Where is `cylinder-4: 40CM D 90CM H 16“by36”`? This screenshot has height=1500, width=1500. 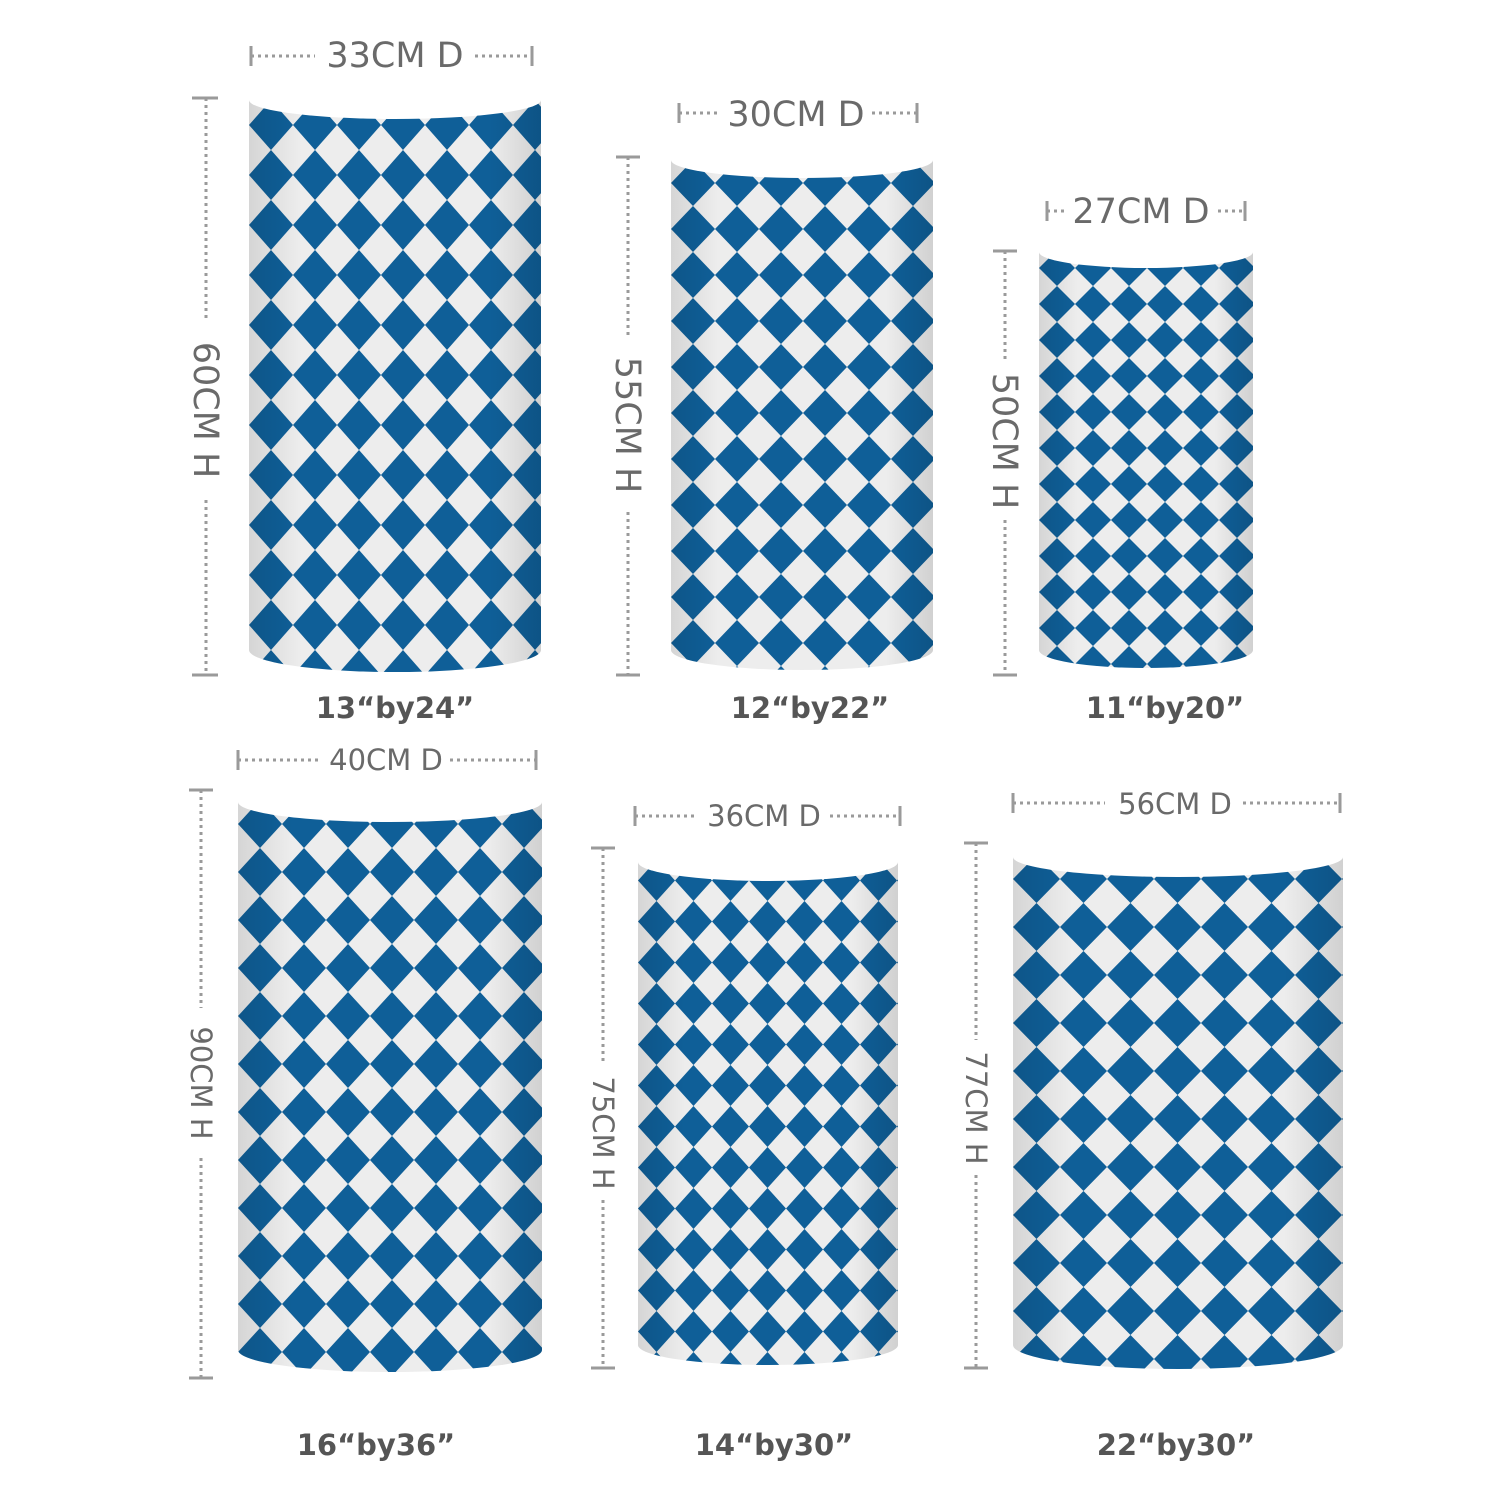 cylinder-4: 40CM D 90CM H 16“by36” is located at coordinates (363, 1102).